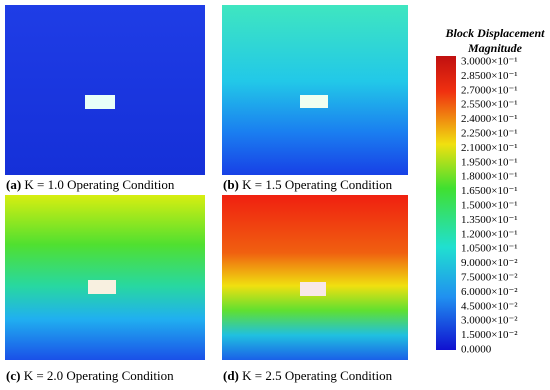  I want to click on colorbar-label: 2.8500×10⁻¹, so click(489, 76).